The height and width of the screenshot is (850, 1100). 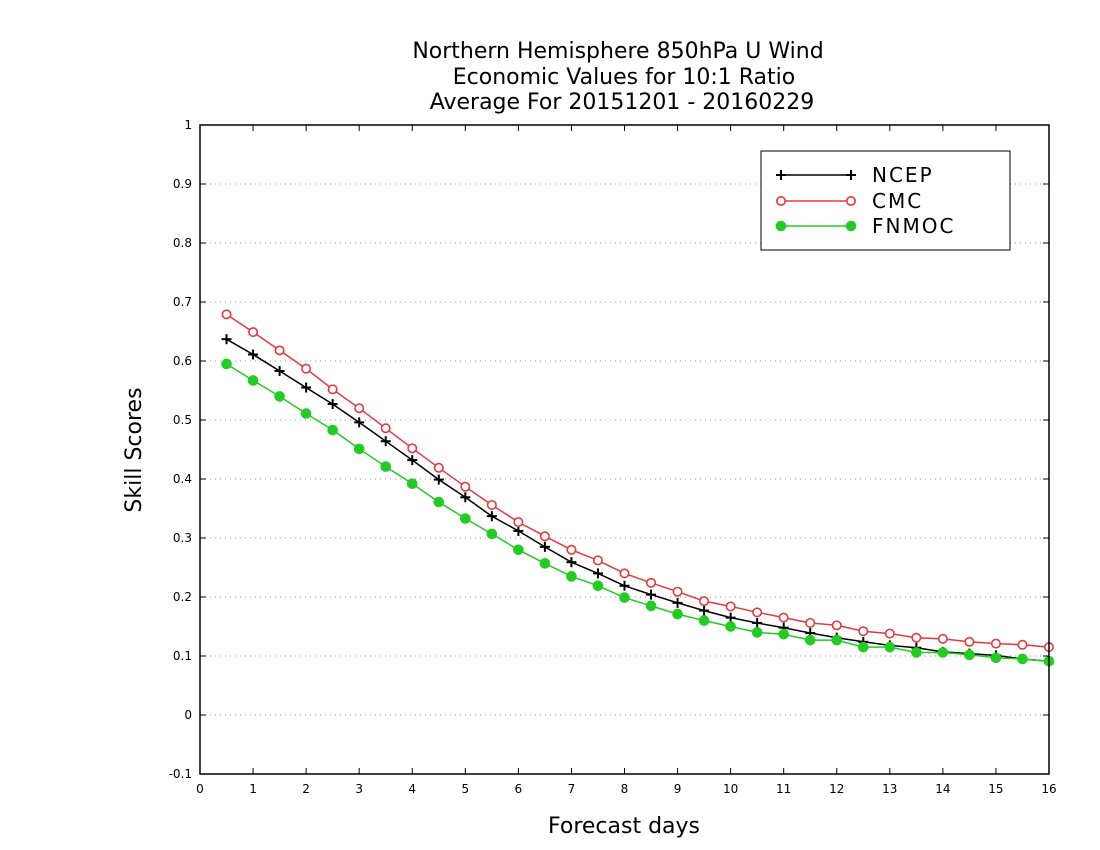 I want to click on x-axis-label: Forecast days, so click(x=624, y=826).